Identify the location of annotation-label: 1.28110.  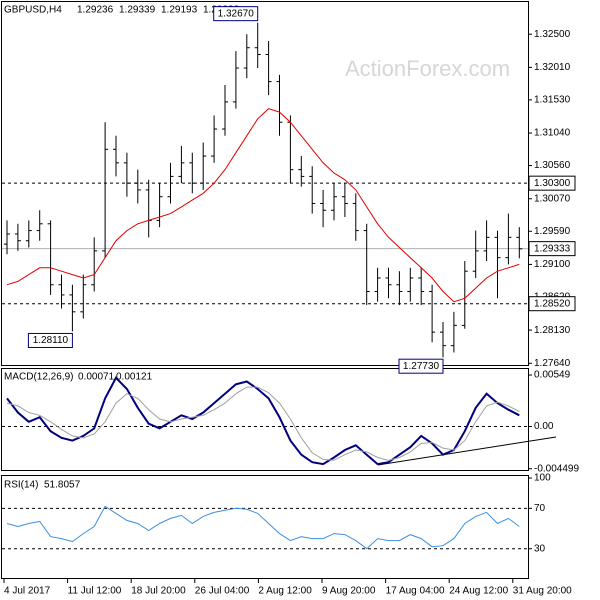
(51, 340).